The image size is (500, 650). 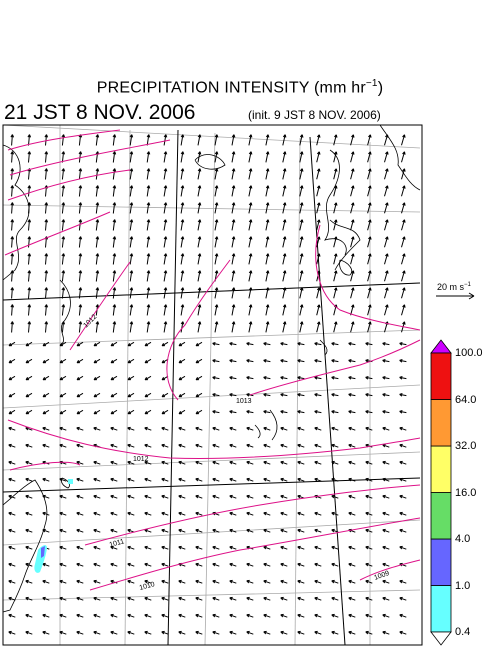 I want to click on isobar-label: 1013, so click(x=244, y=401).